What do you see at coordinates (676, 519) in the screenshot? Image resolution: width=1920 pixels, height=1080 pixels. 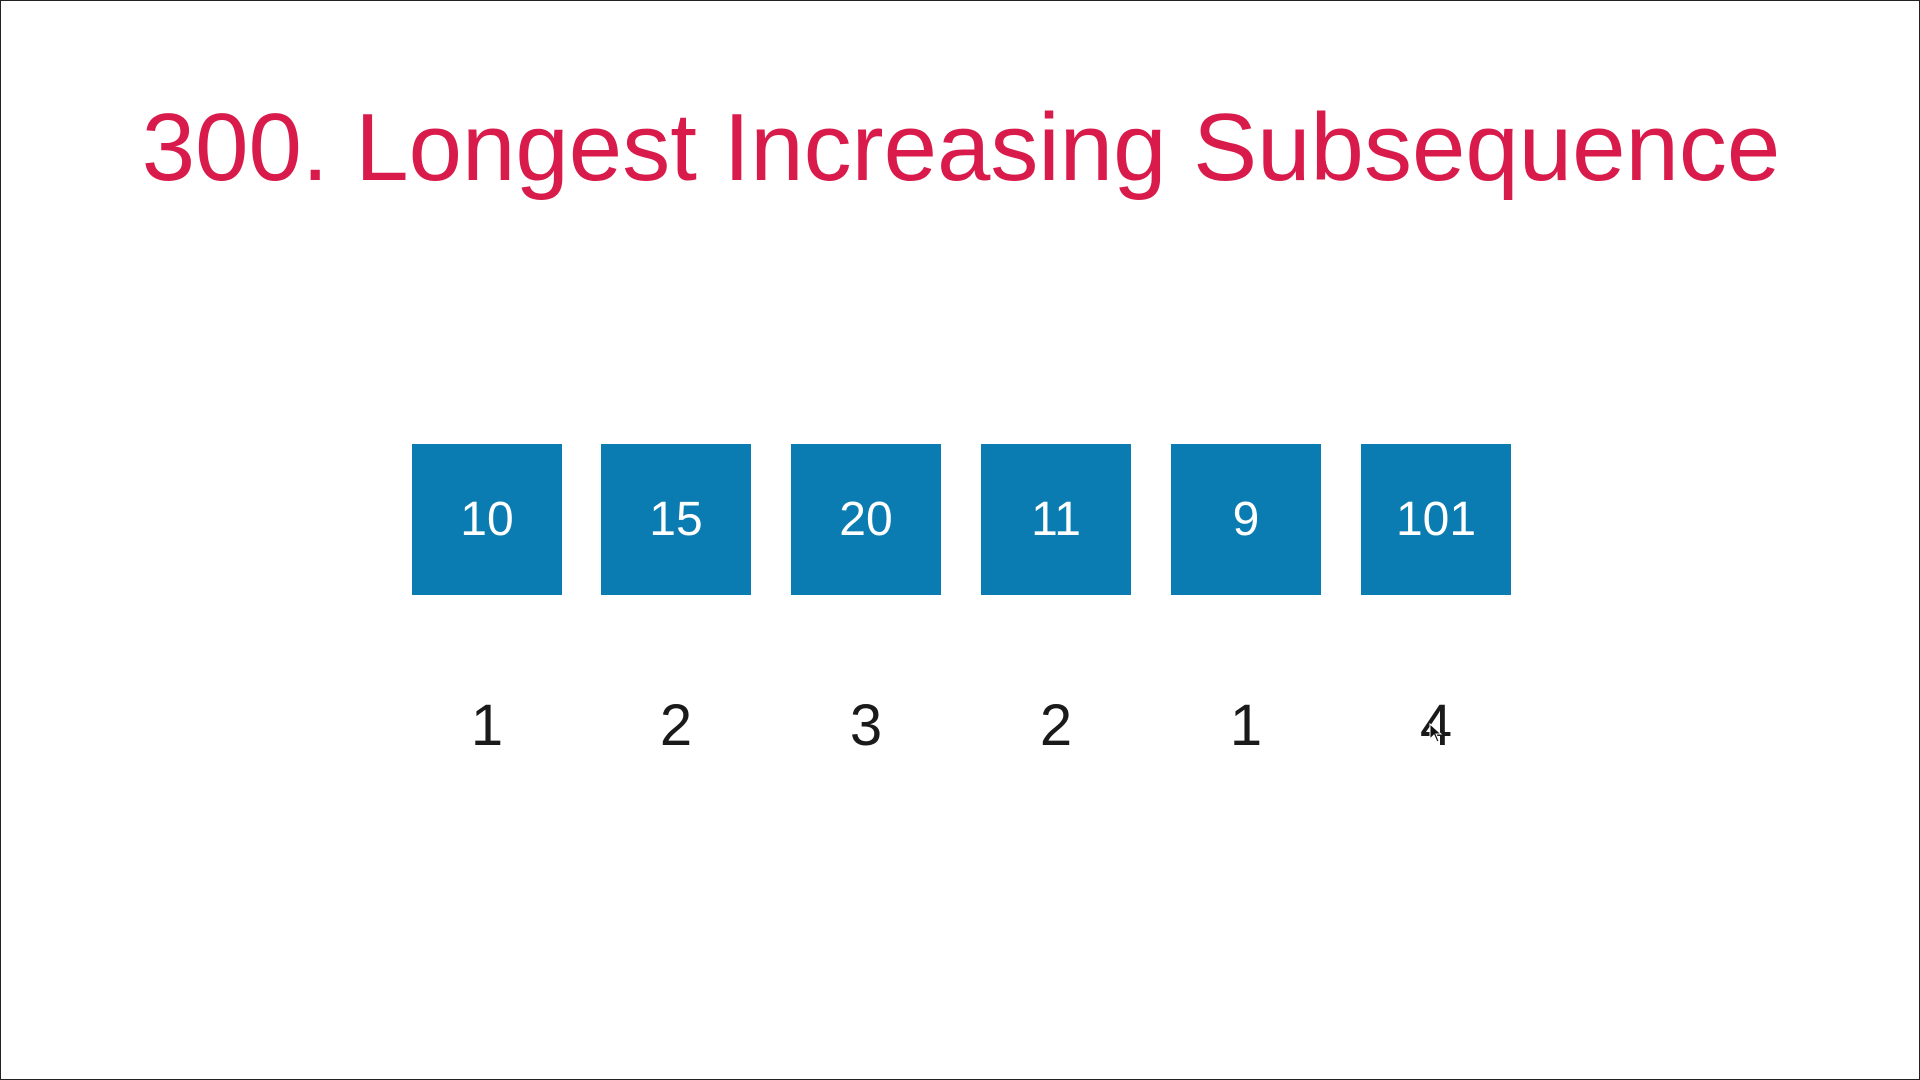 I see `array-cell: 15` at bounding box center [676, 519].